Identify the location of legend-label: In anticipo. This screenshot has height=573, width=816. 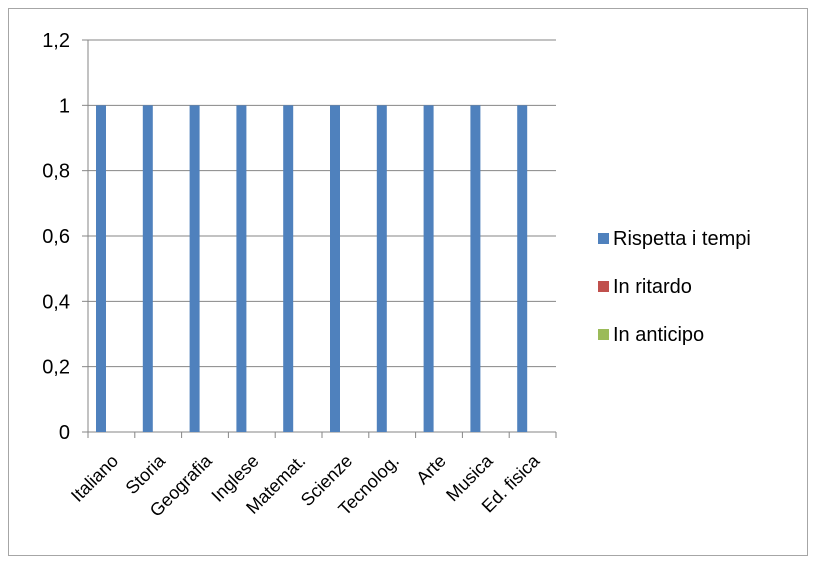
(658, 335).